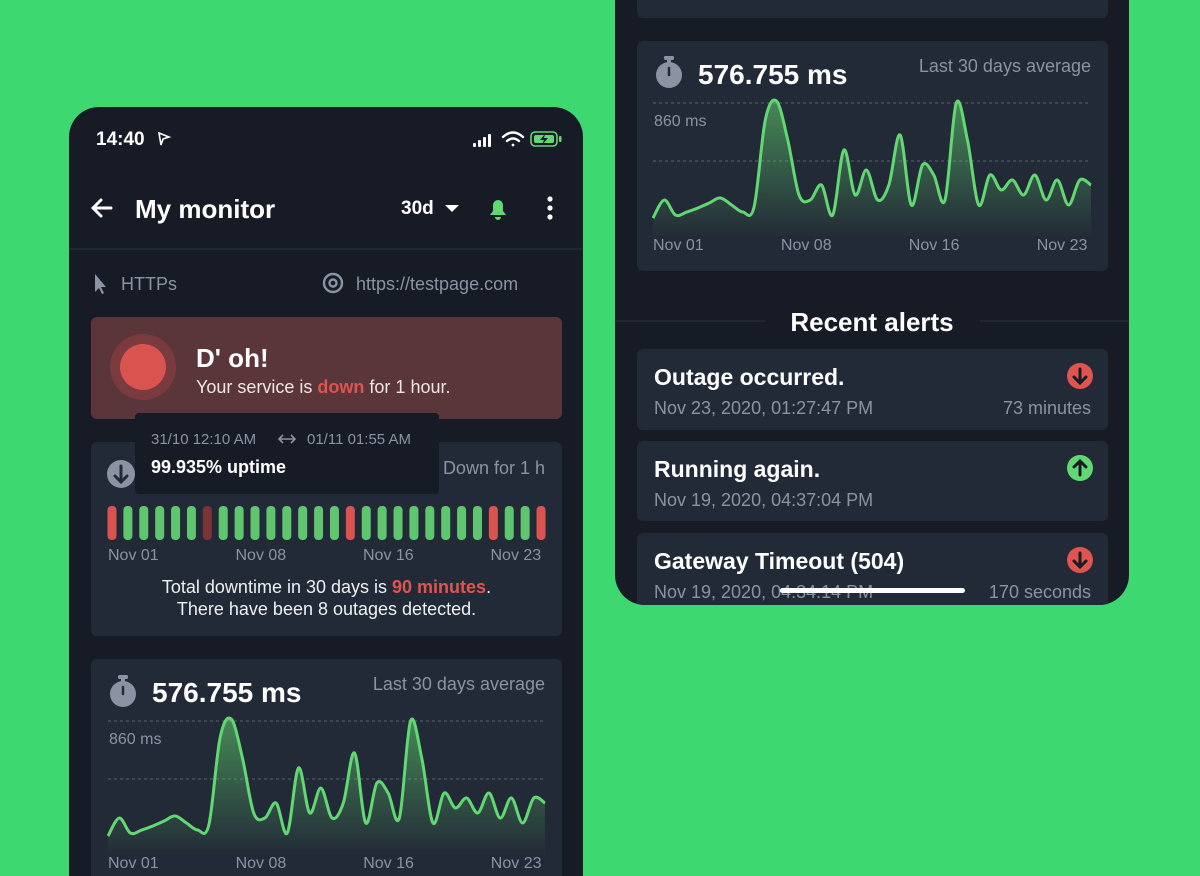  What do you see at coordinates (254, 387) in the screenshot?
I see `status-text-before: Your service is` at bounding box center [254, 387].